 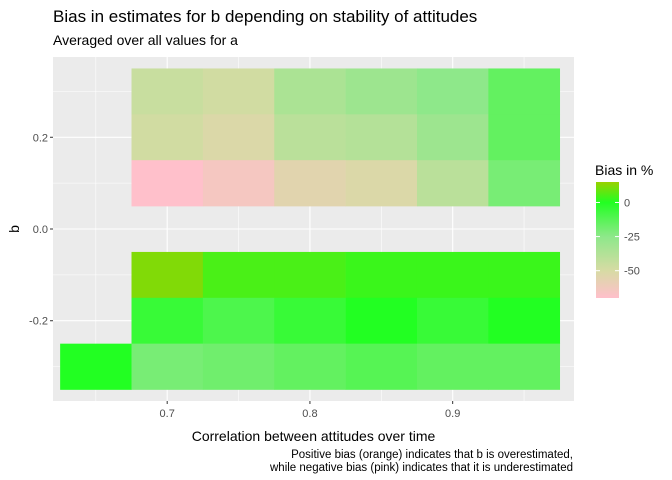 I want to click on y-axis-title: b, so click(x=14, y=229).